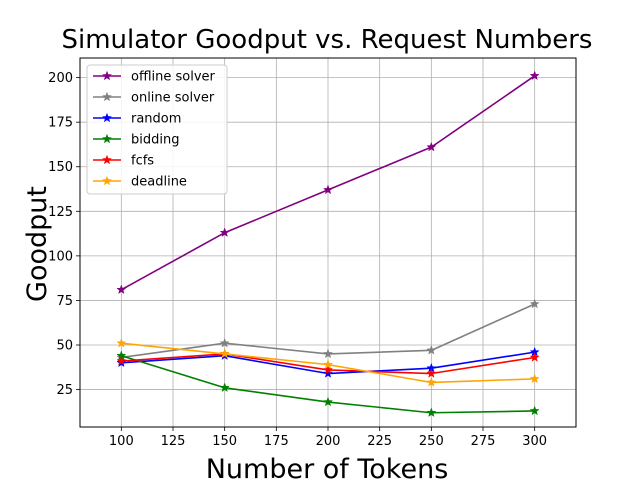 The image size is (640, 484). What do you see at coordinates (142, 161) in the screenshot?
I see `legend-label: fcfs` at bounding box center [142, 161].